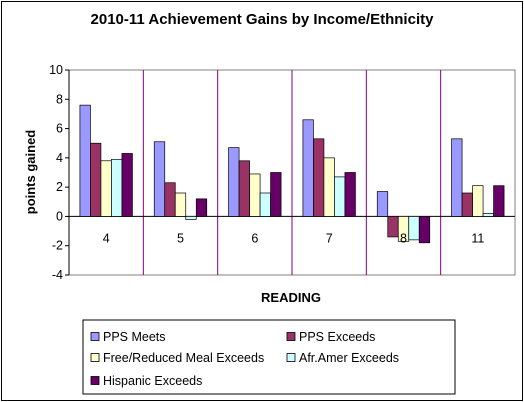  I want to click on legend-label: Afr.Amer Exceeds, so click(349, 358).